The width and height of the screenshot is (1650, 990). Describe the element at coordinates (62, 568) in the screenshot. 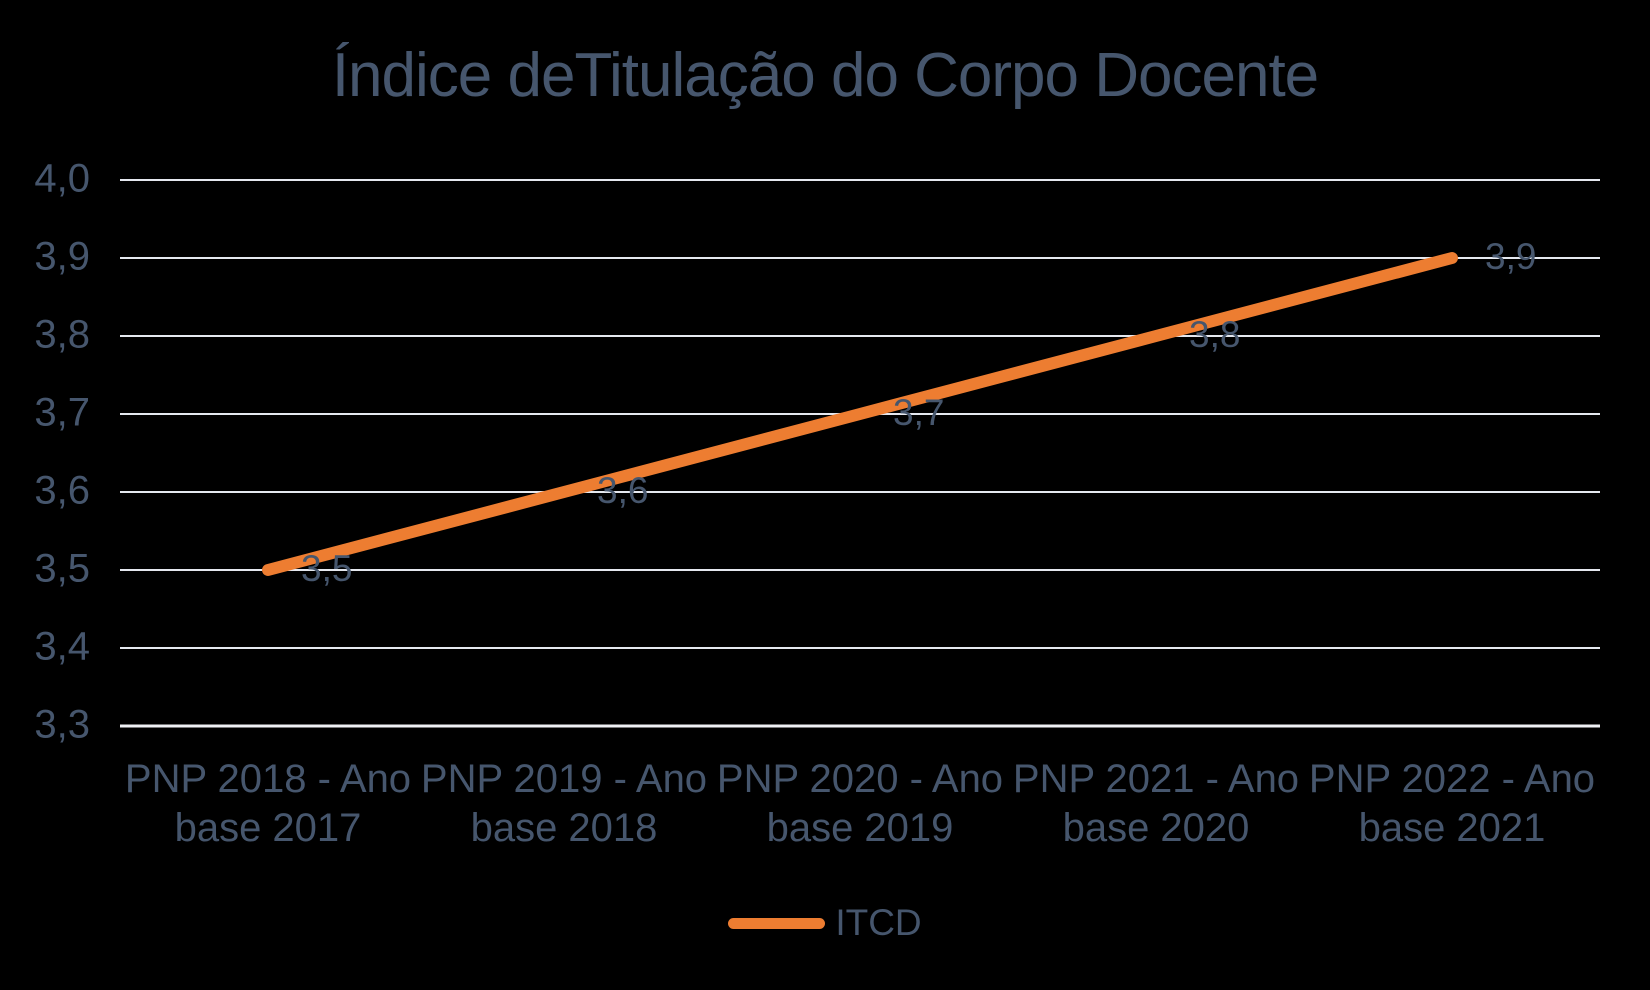

I see `y-axis-tick-label: 3,5` at that location.